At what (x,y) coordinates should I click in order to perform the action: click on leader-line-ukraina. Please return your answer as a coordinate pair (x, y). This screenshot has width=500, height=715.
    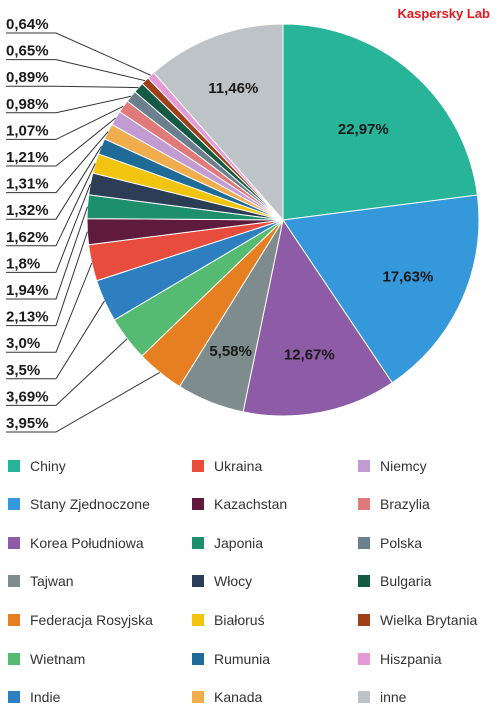
    Looking at the image, I should click on (49, 307).